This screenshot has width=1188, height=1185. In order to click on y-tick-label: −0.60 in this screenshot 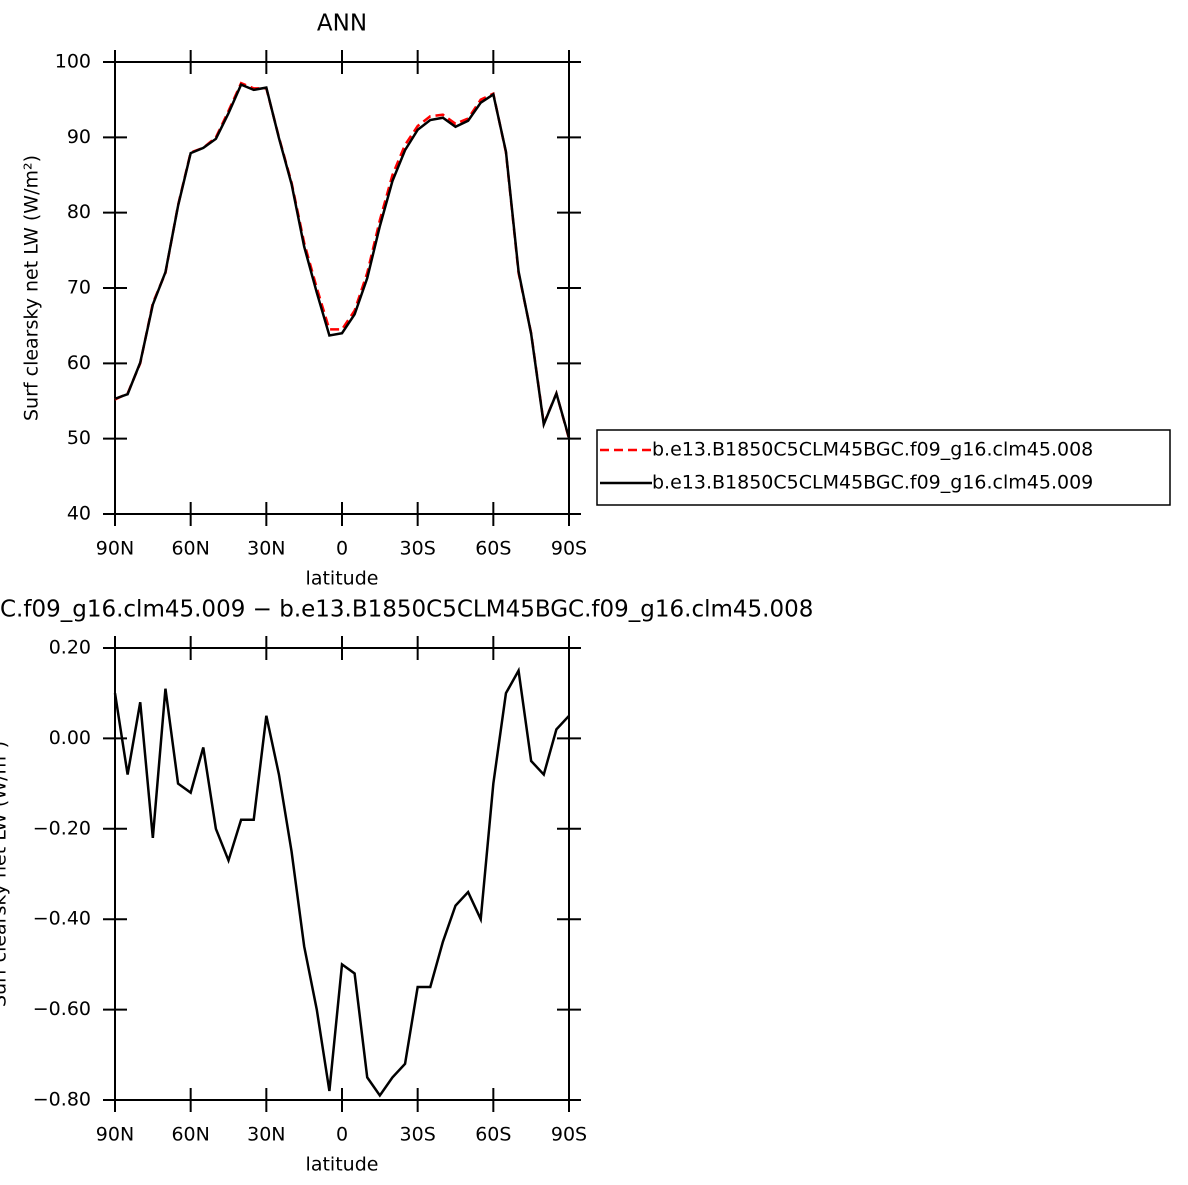, I will do `click(62, 1009)`.